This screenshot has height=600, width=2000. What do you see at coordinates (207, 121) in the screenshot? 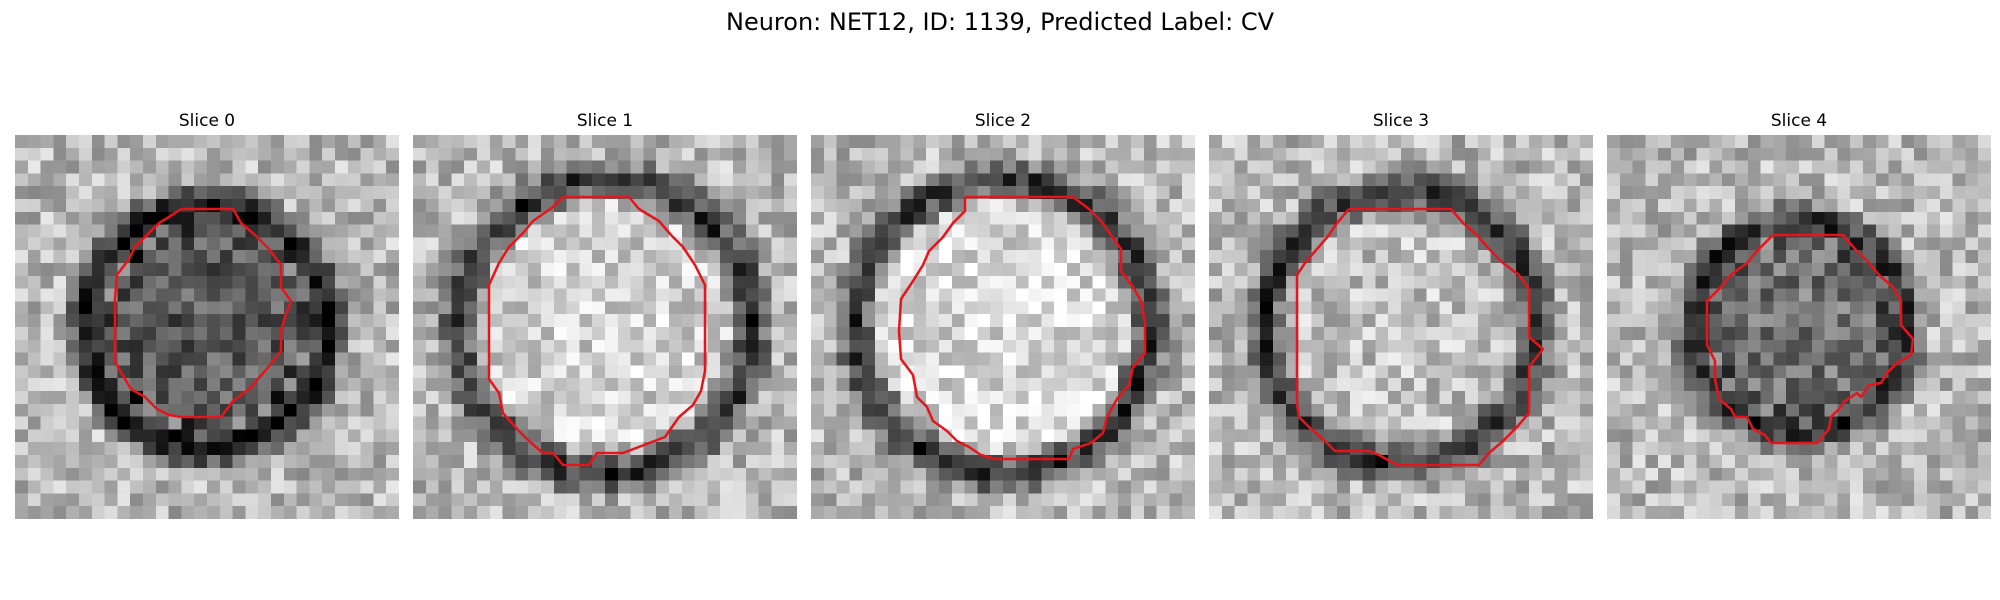
I see `slice-title-0: Slice 0` at bounding box center [207, 121].